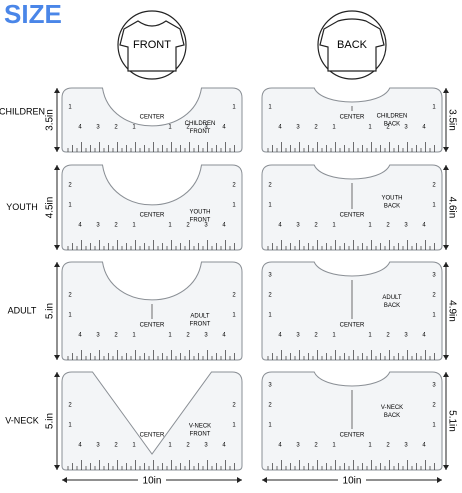 The width and height of the screenshot is (462, 493). What do you see at coordinates (22, 207) in the screenshot?
I see `row-label: YOUTH` at bounding box center [22, 207].